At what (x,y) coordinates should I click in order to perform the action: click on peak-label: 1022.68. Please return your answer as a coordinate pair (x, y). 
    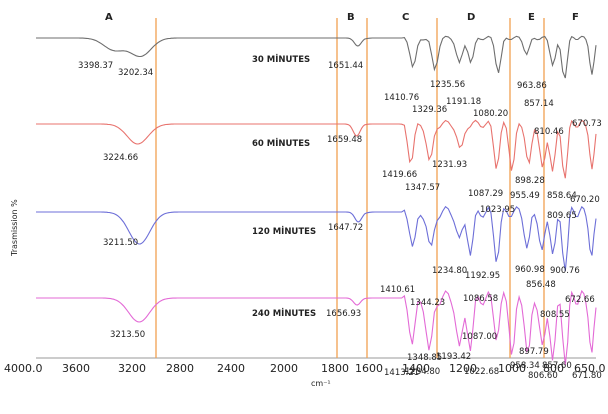
    Looking at the image, I should click on (481, 372).